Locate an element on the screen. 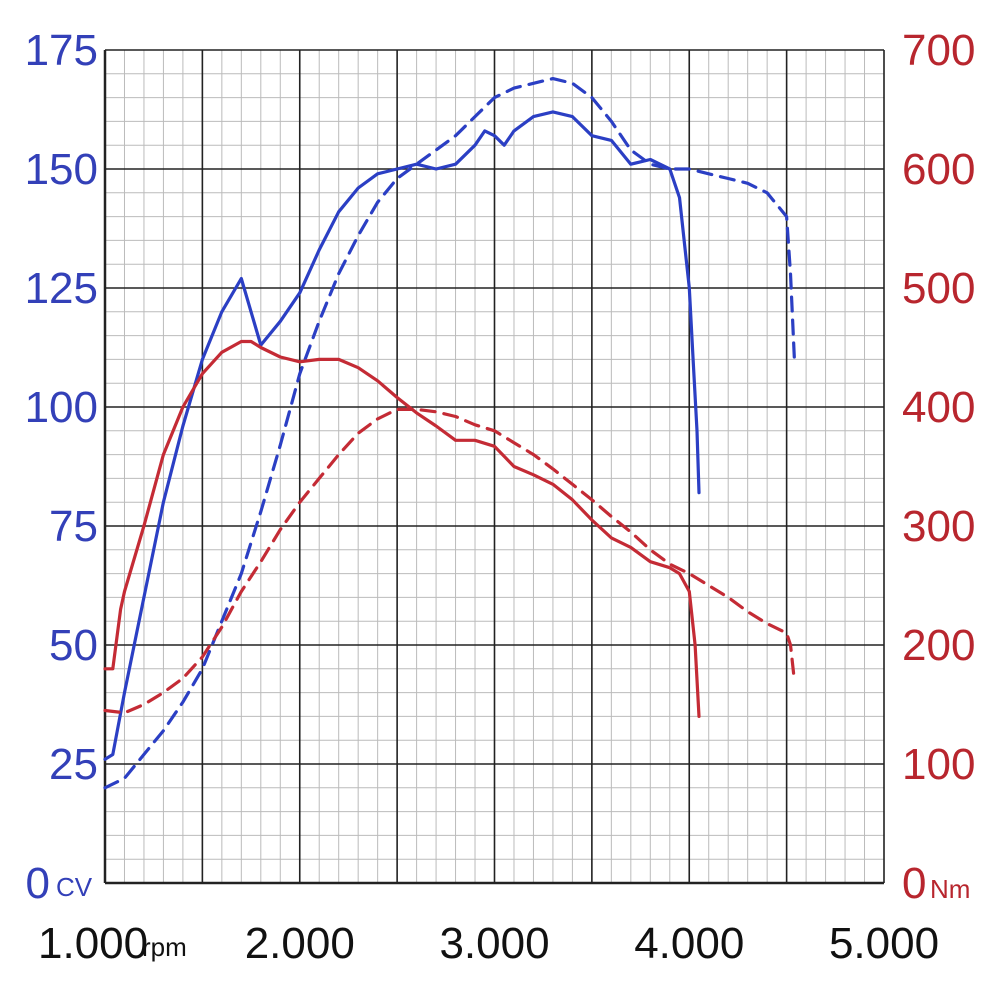 Image resolution: width=990 pixels, height=990 pixels. left-axis-unit-label: CV is located at coordinates (74, 887).